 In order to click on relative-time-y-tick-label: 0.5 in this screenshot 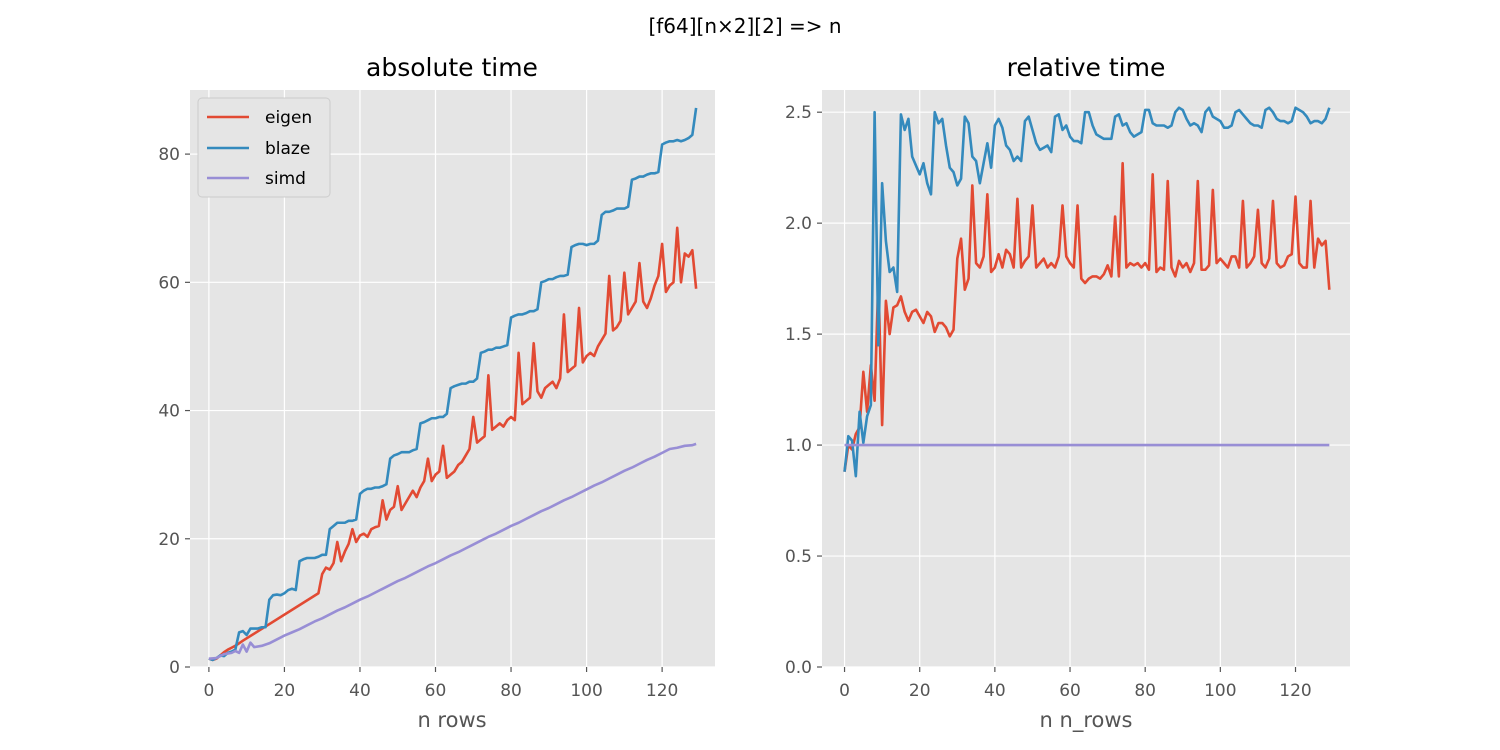, I will do `click(798, 557)`.